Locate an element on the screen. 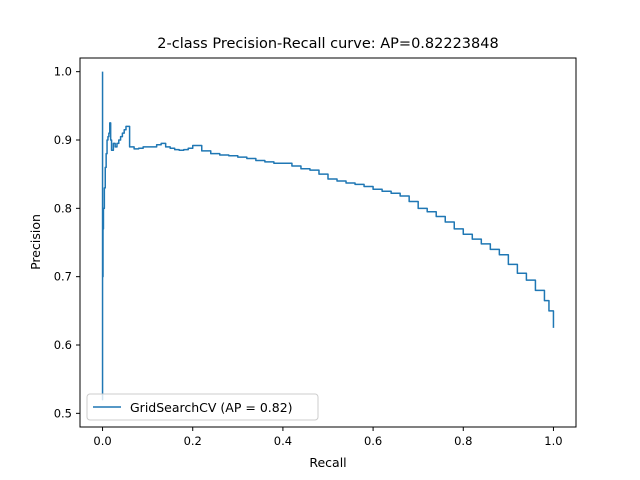  y-tick-label: 0.9 is located at coordinates (63, 140).